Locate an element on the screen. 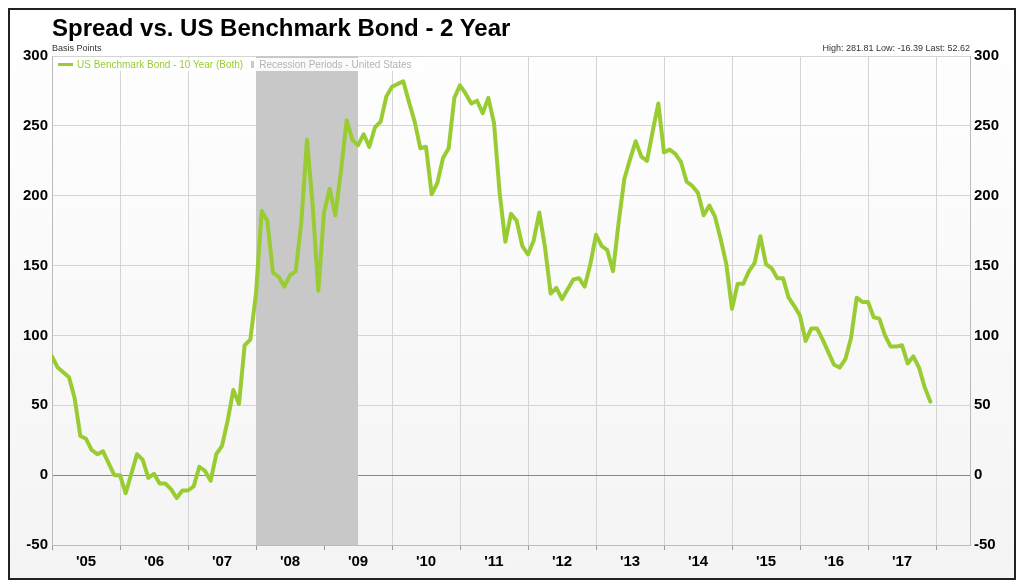 The image size is (1024, 588). y-tick-label: 300 is located at coordinates (35, 55).